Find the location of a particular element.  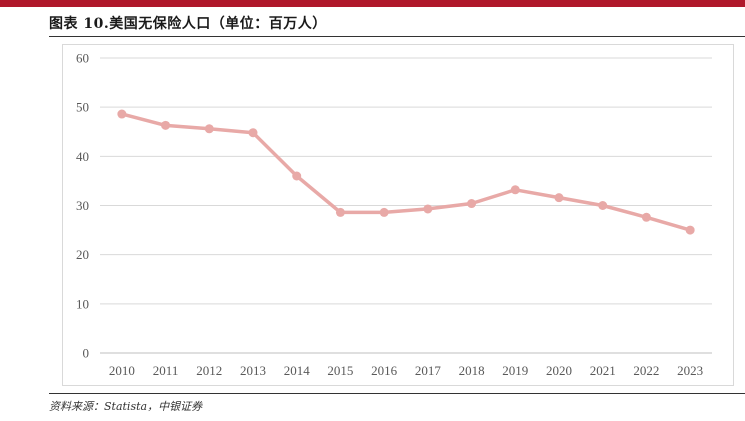

y-tick-labels: 0 10 20 30 40 50 60 is located at coordinates (82, 206).